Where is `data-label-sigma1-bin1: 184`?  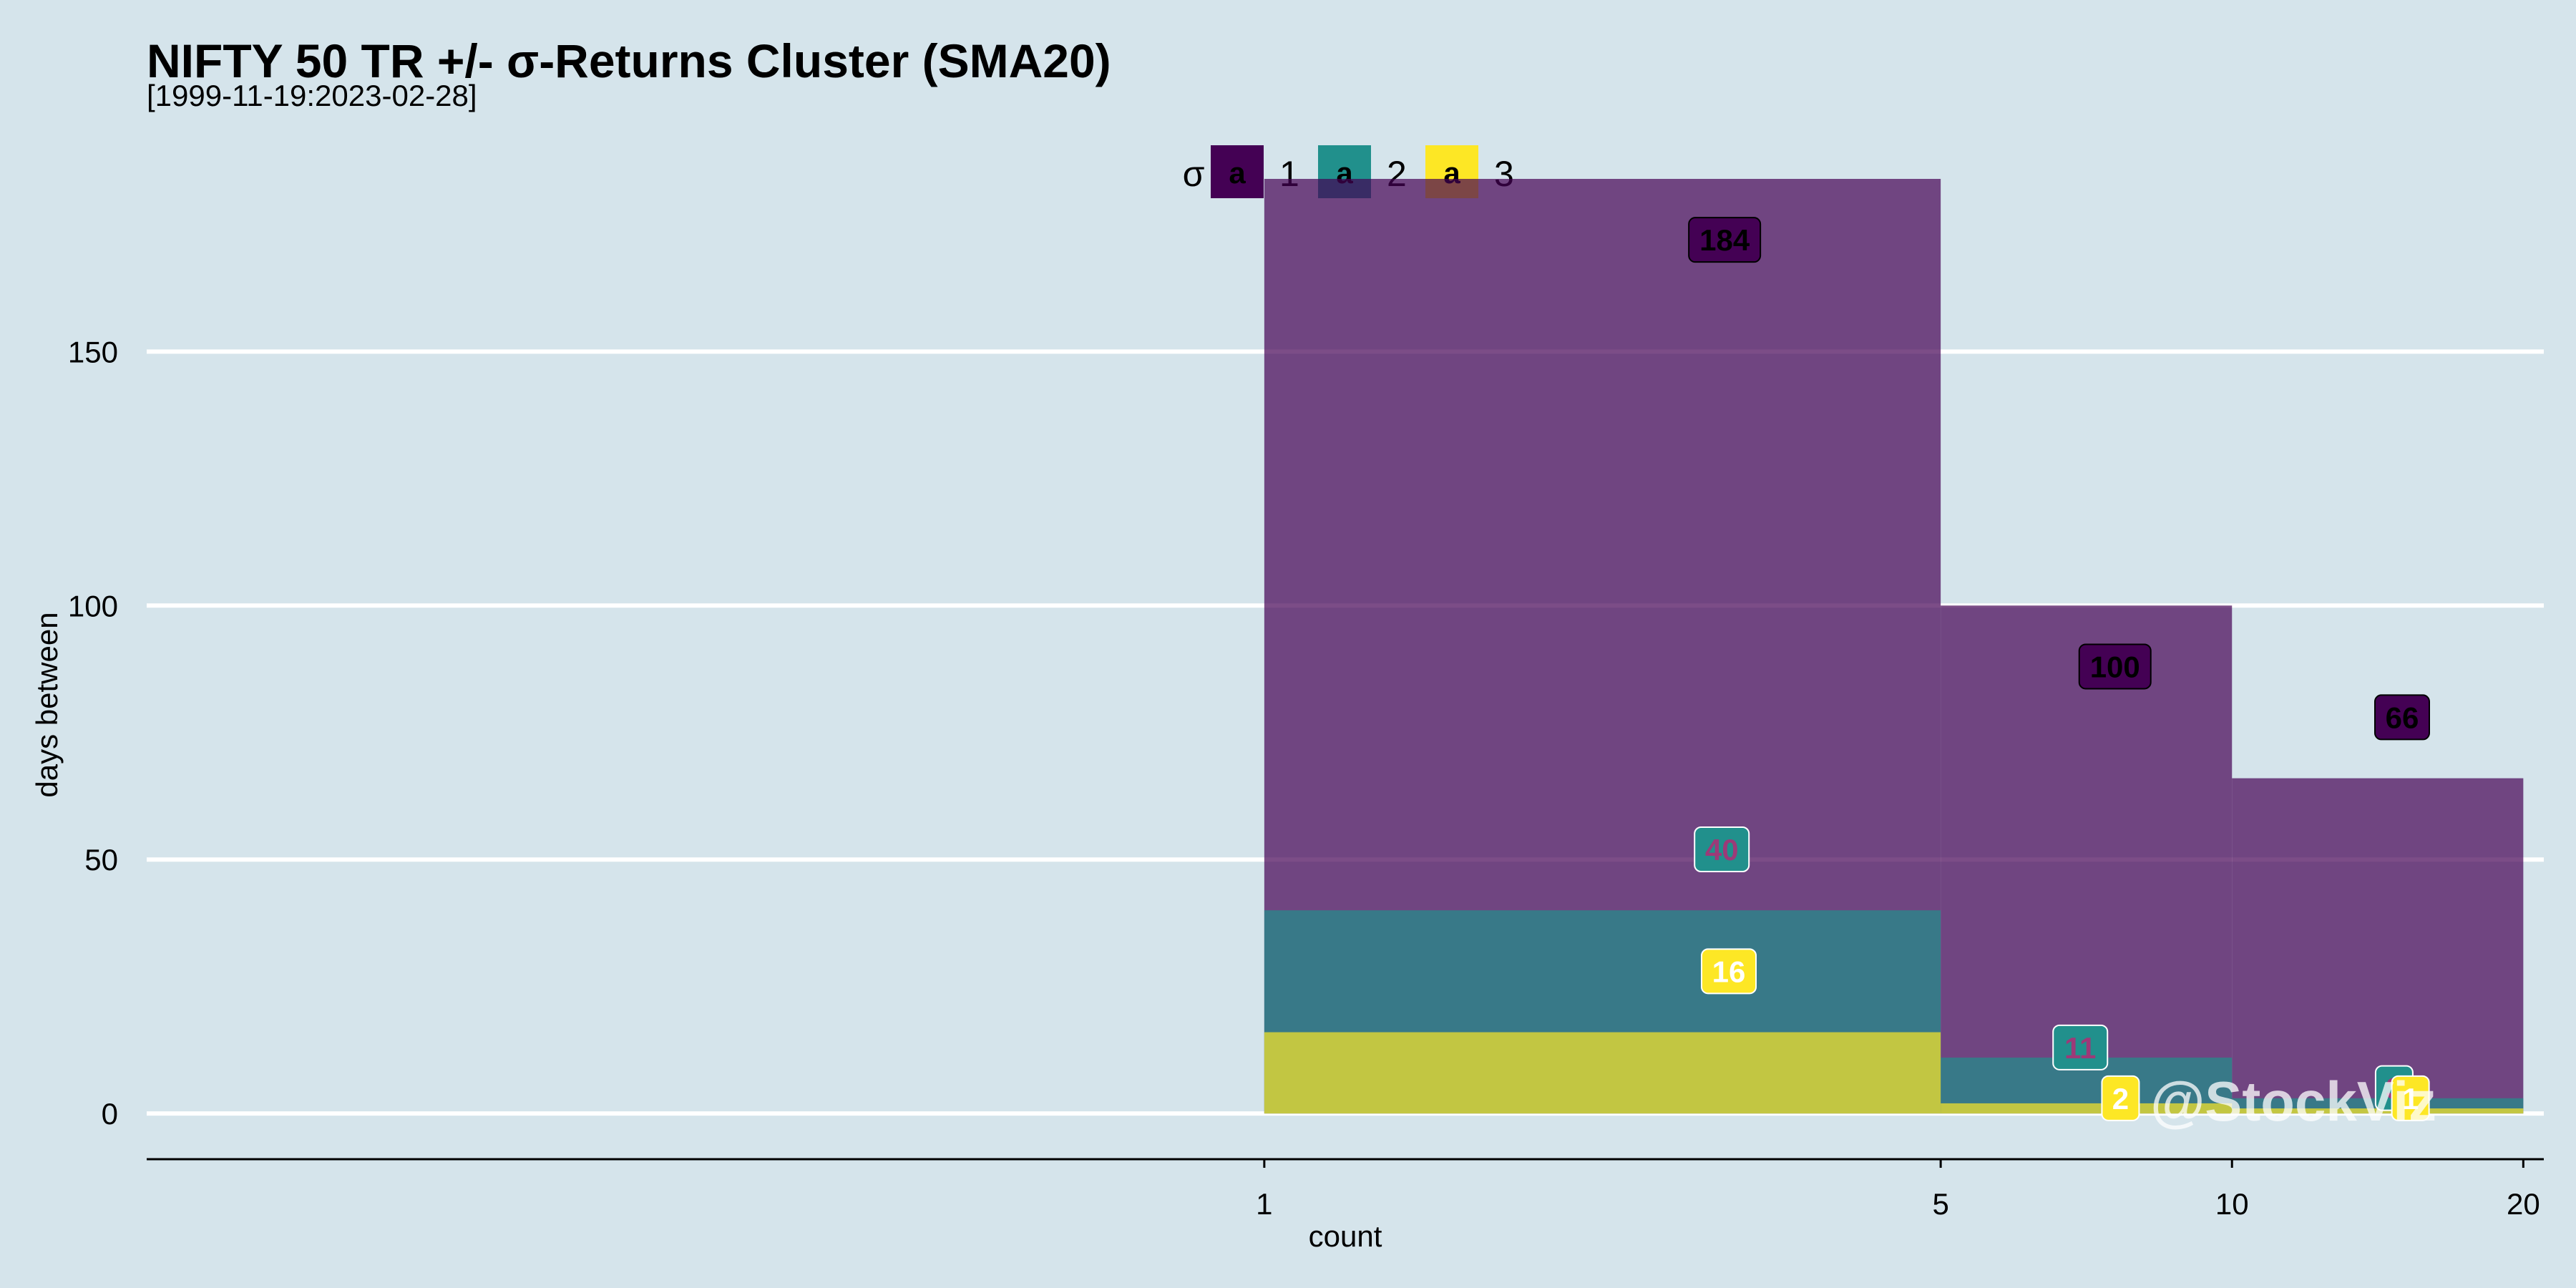 data-label-sigma1-bin1: 184 is located at coordinates (1724, 240).